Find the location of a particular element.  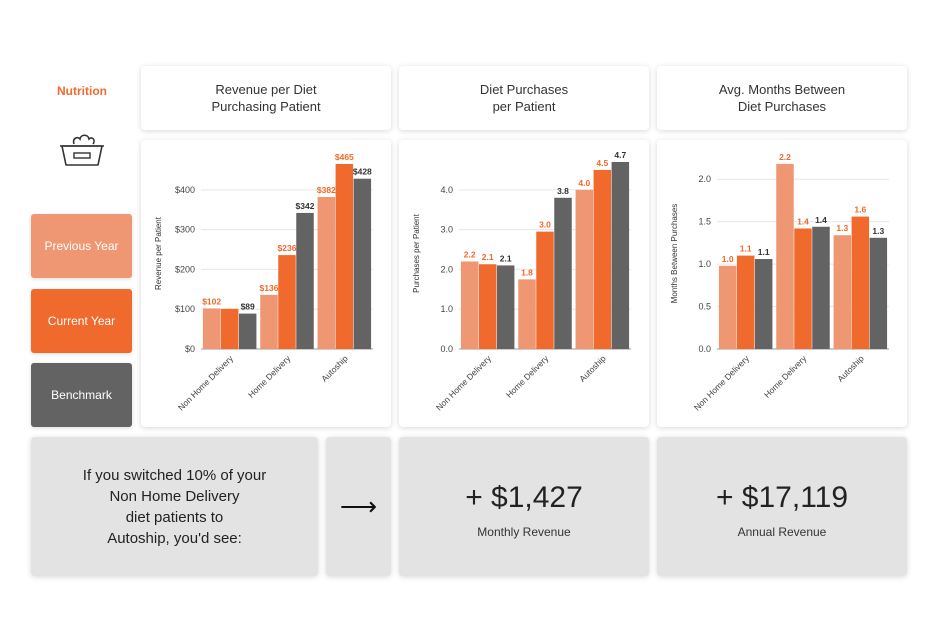

data-label: 1.6 is located at coordinates (860, 210).